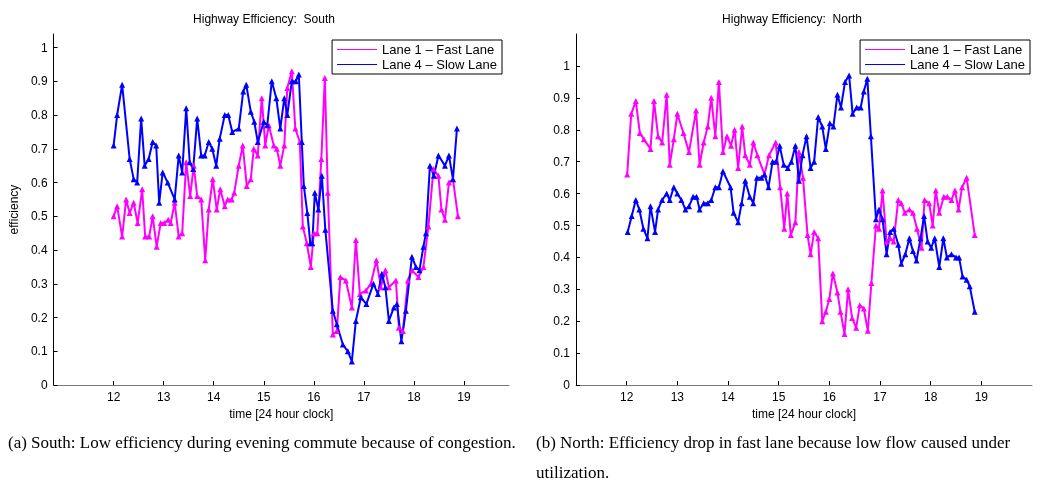 This screenshot has height=498, width=1056. Describe the element at coordinates (792, 19) in the screenshot. I see `chart-title: Highway Efficiency: North` at that location.